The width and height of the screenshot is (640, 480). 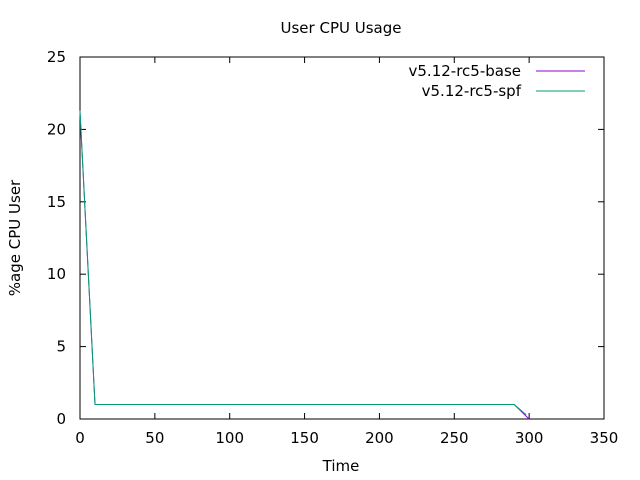 What do you see at coordinates (304, 438) in the screenshot?
I see `x-tick-label: 150` at bounding box center [304, 438].